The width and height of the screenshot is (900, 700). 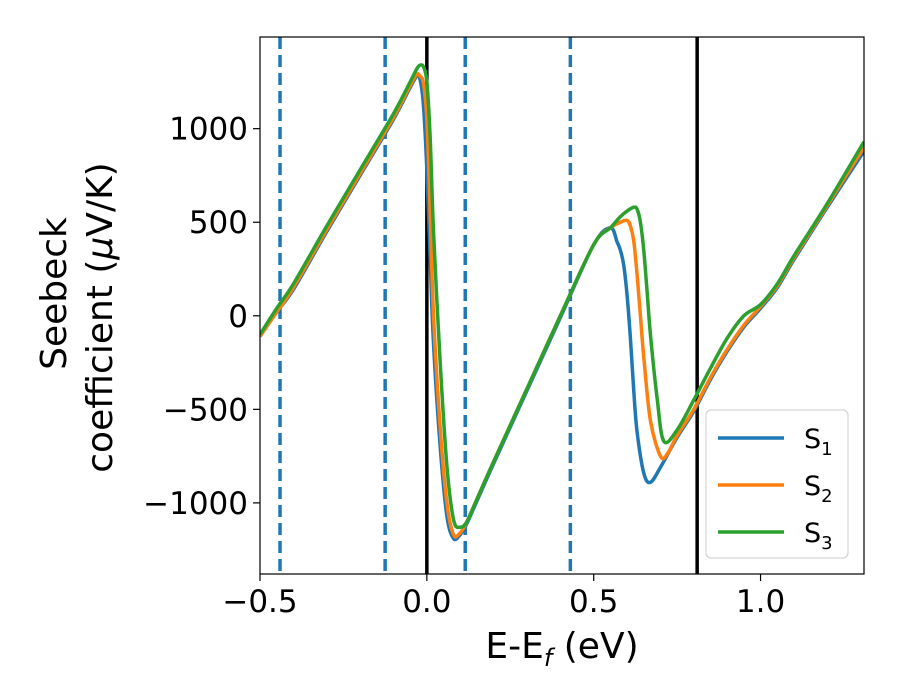 What do you see at coordinates (777, 484) in the screenshot?
I see `legend: S1 S2 S3` at bounding box center [777, 484].